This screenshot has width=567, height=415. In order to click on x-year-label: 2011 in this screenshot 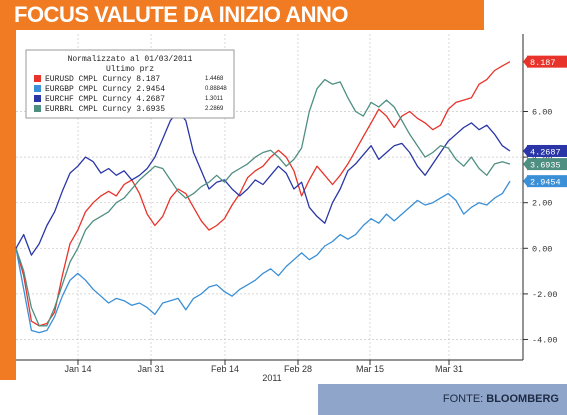, I will do `click(271, 378)`.